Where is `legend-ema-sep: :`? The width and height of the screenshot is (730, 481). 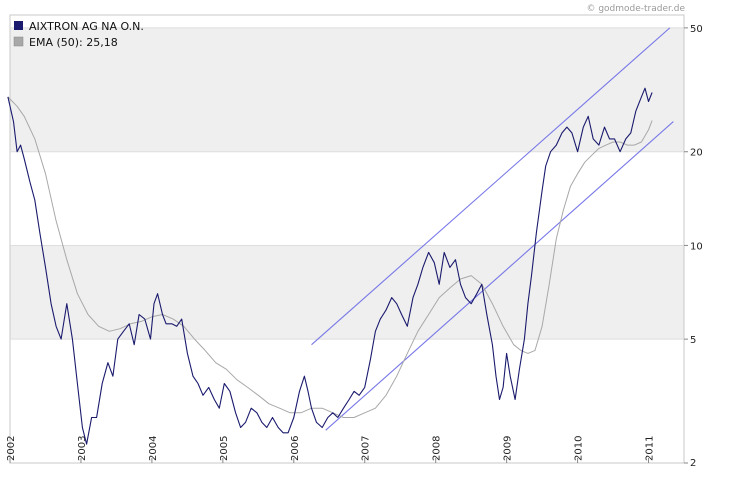
legend-ema-sep: : is located at coordinates (82, 42).